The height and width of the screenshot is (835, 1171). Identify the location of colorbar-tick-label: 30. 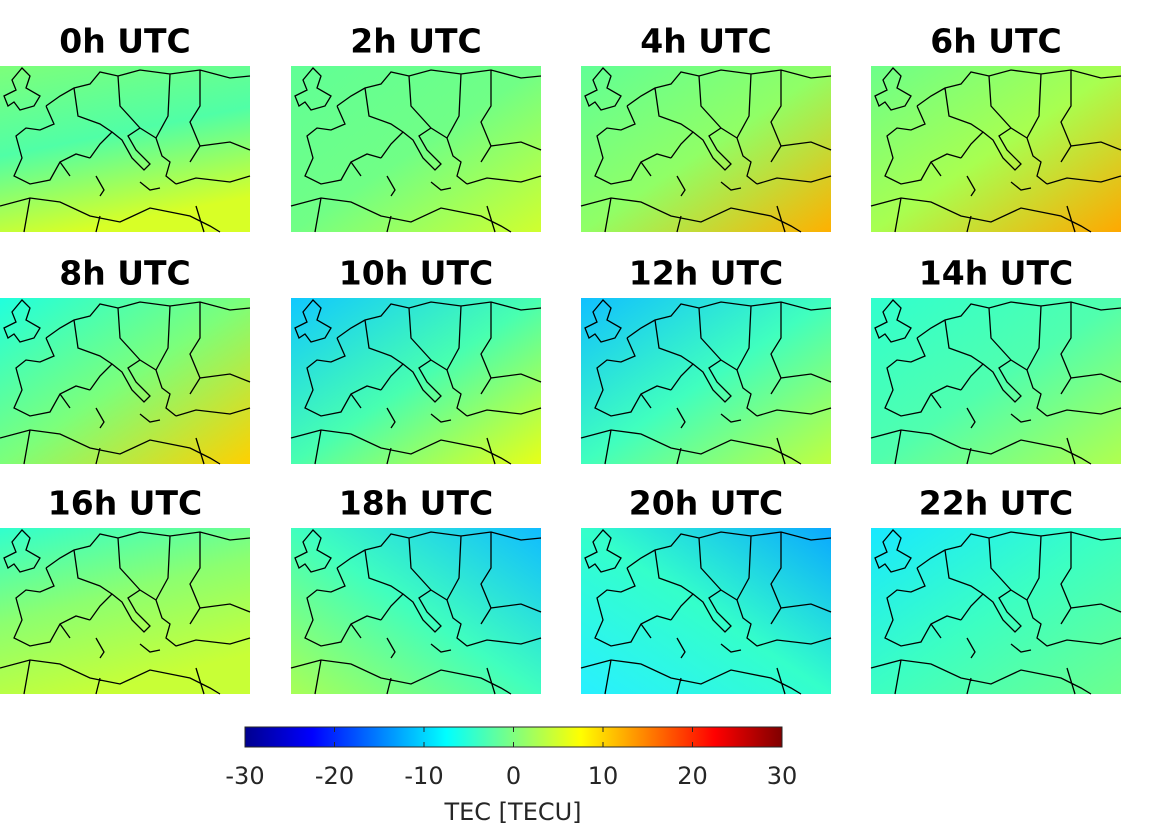
(782, 776).